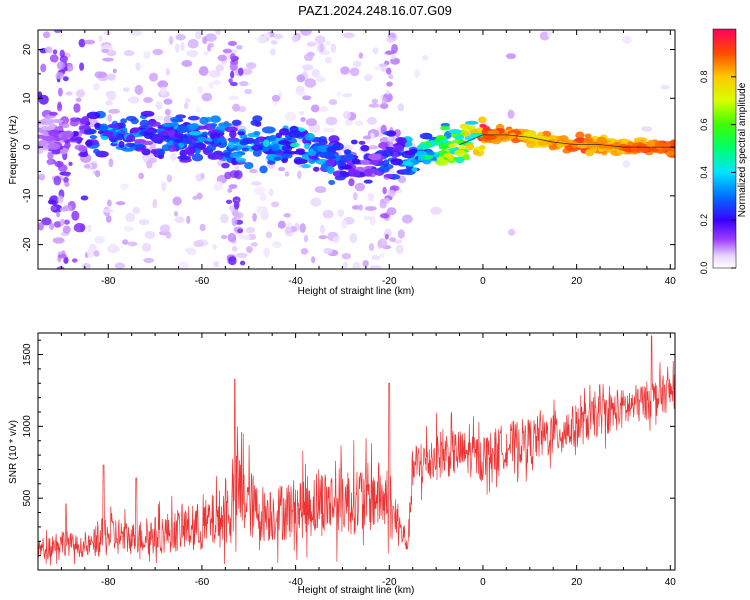  What do you see at coordinates (13, 452) in the screenshot?
I see `snr-ylabel: SNR (10 * v/v)` at bounding box center [13, 452].